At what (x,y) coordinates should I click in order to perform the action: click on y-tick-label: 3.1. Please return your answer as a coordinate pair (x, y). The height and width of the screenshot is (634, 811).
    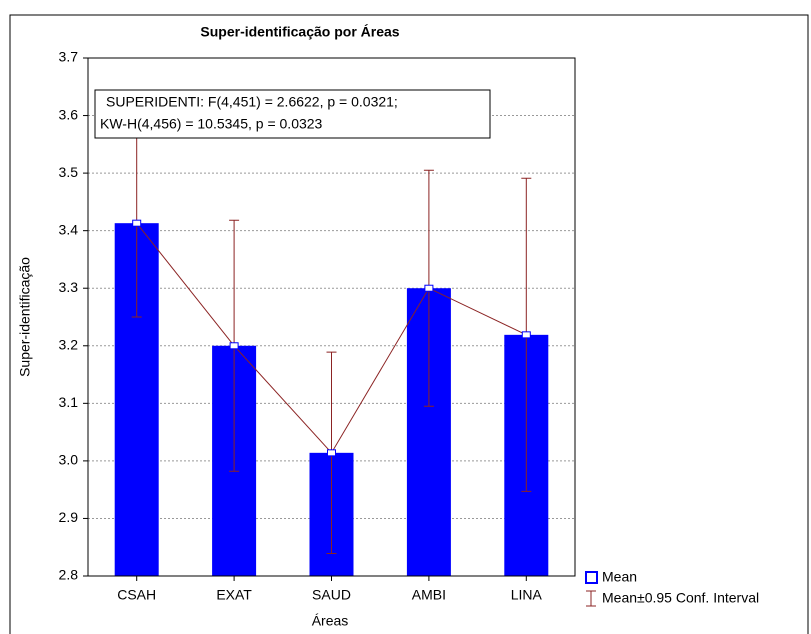
    Looking at the image, I should click on (69, 402).